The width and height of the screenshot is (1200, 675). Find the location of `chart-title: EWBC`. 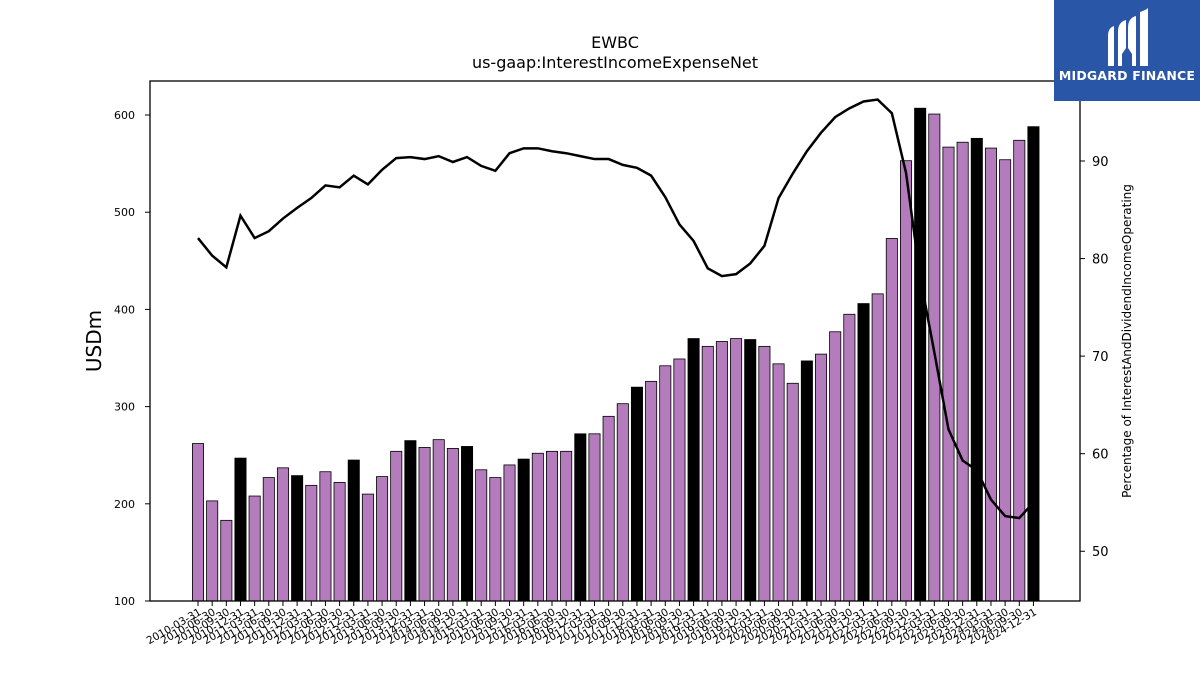

chart-title: EWBC is located at coordinates (615, 42).